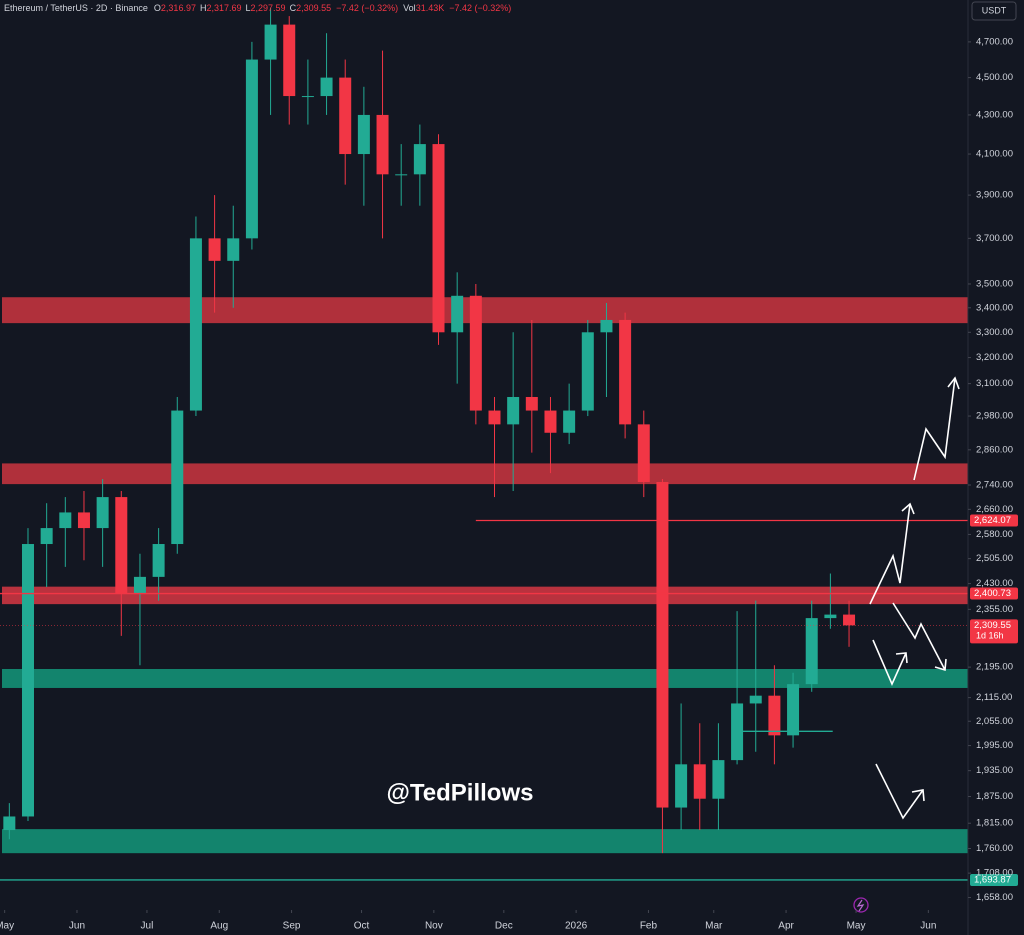 This screenshot has width=1024, height=935. What do you see at coordinates (994, 449) in the screenshot?
I see `y-tick-label: 2,860.00` at bounding box center [994, 449].